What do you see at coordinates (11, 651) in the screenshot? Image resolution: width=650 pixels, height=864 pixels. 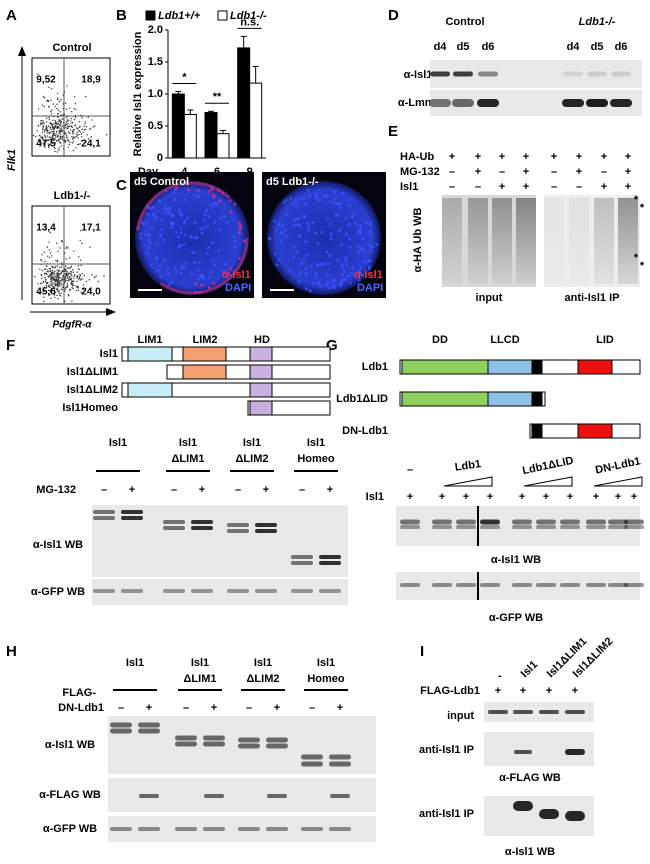 I see `panel-letter: H` at bounding box center [11, 651].